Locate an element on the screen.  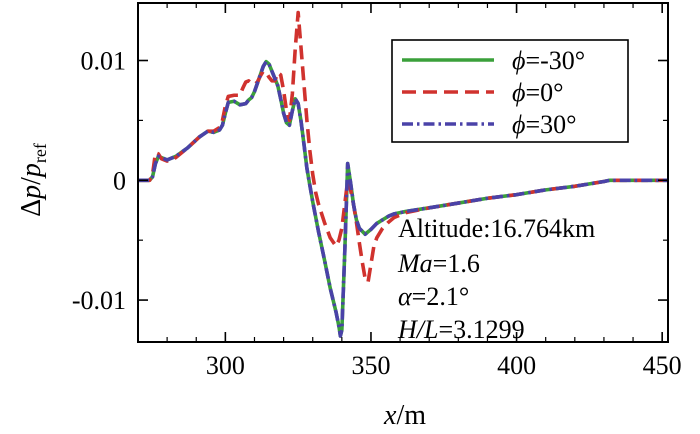
x-tick-label: 350 is located at coordinates (370, 365).